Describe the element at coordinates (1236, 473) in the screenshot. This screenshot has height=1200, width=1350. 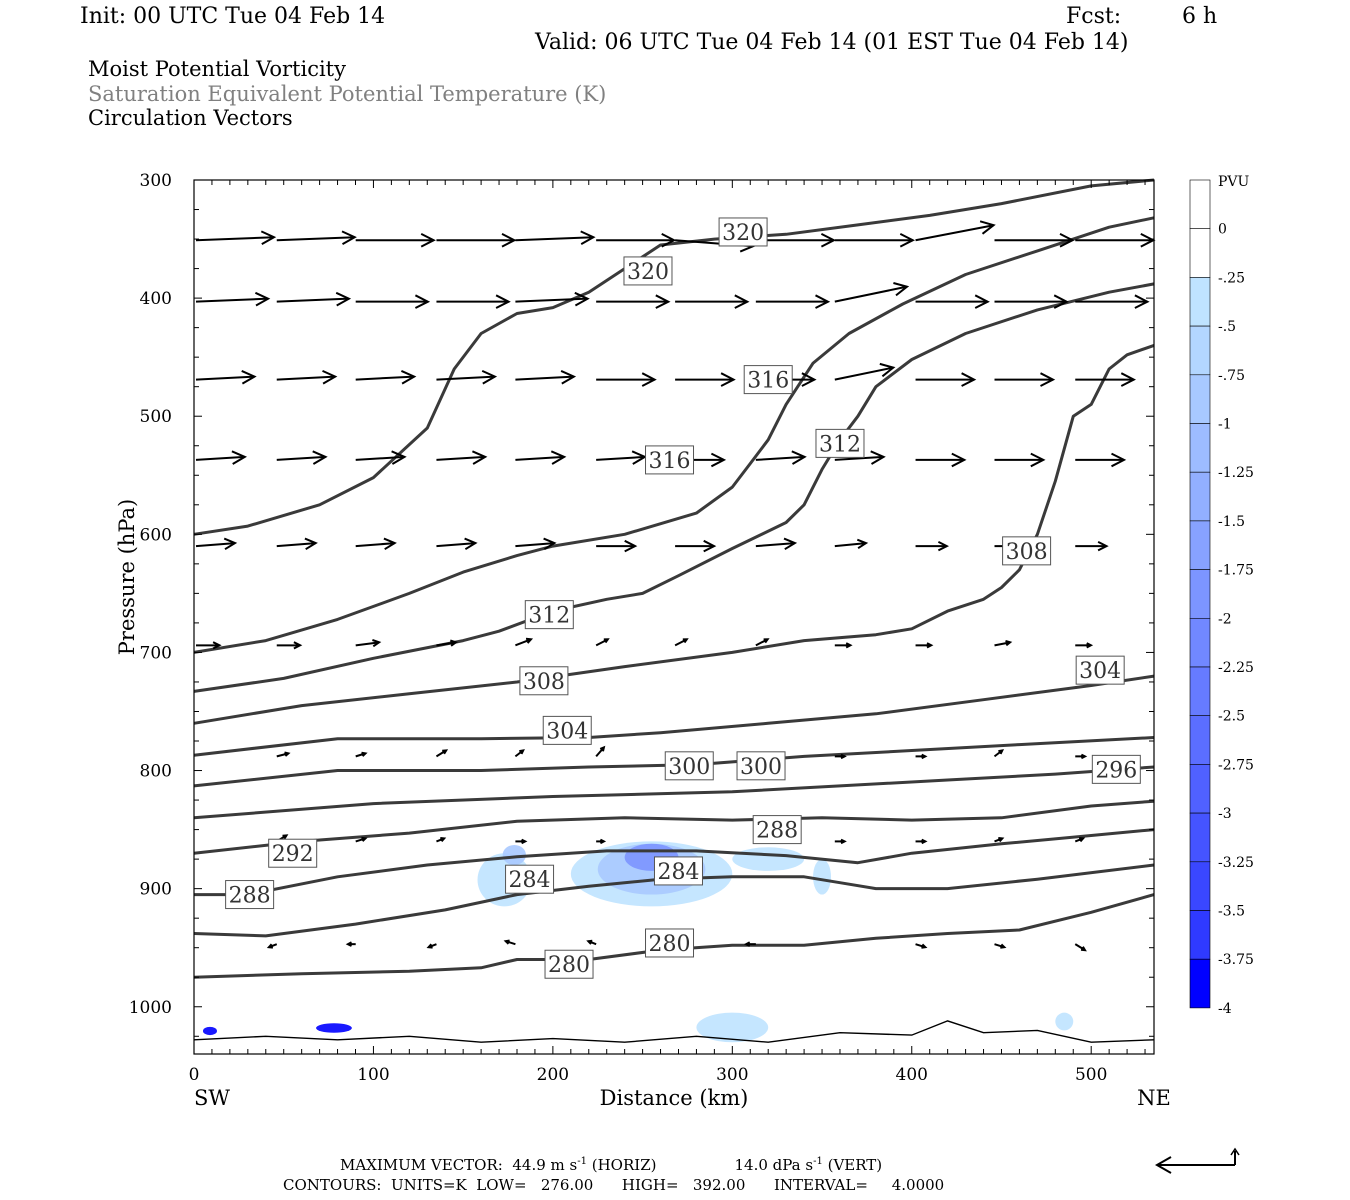
I see `colorbar-label: -1.25` at that location.